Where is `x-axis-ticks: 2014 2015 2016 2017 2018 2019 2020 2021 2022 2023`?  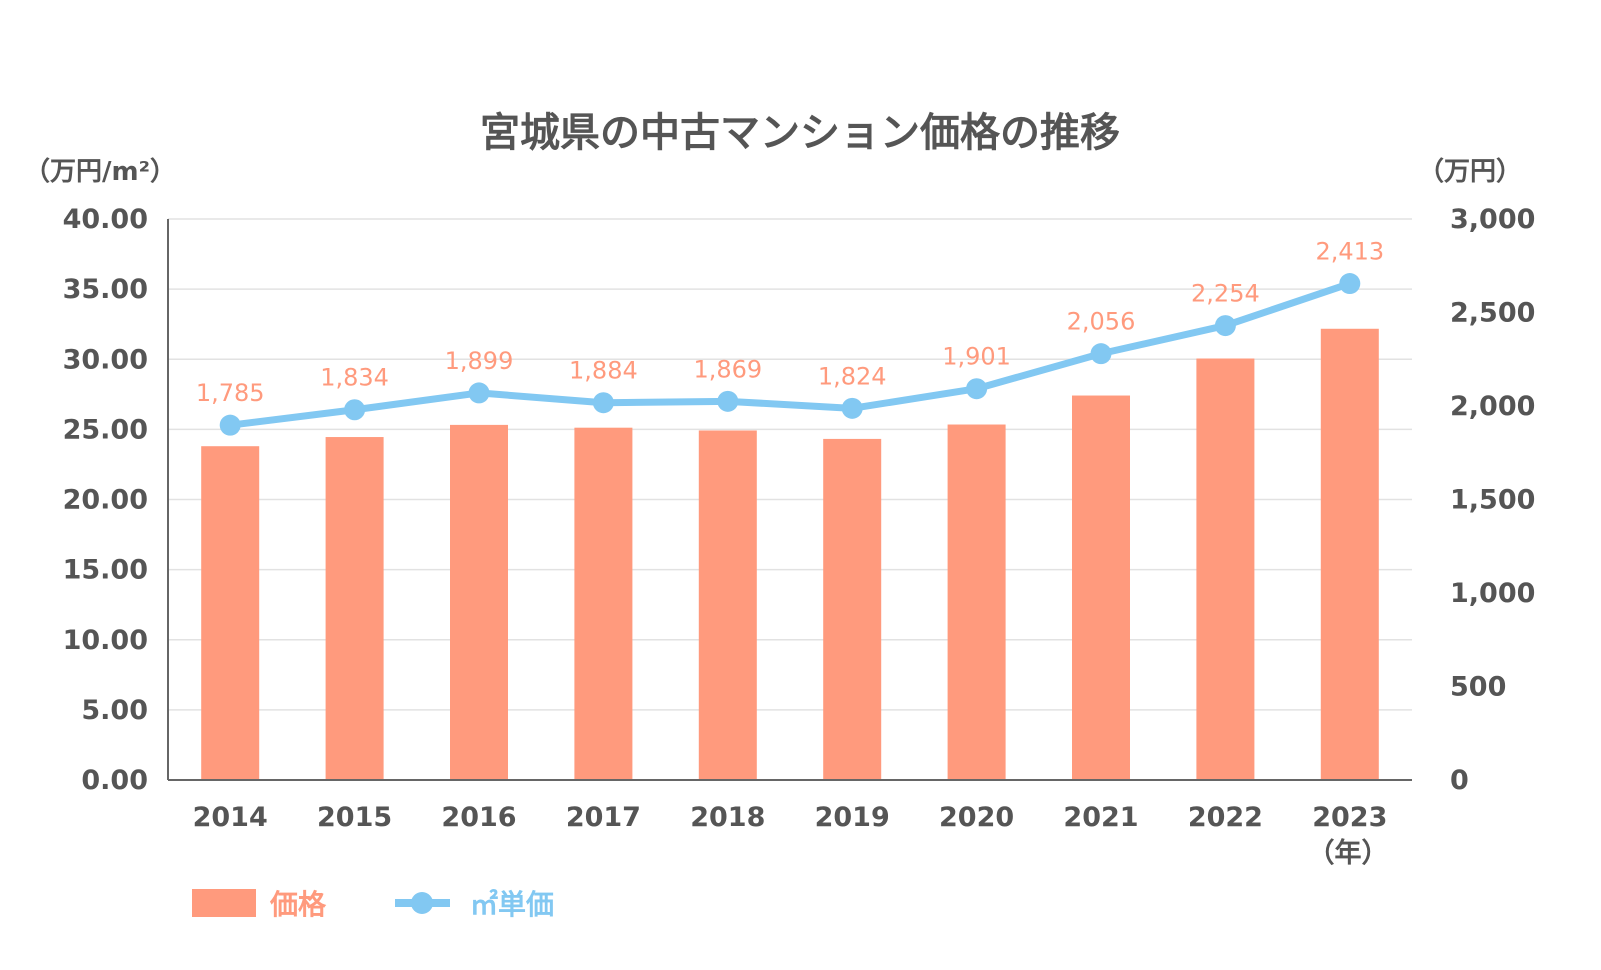 x-axis-ticks: 2014 2015 2016 2017 2018 2019 2020 2021 2022 2023 is located at coordinates (790, 817).